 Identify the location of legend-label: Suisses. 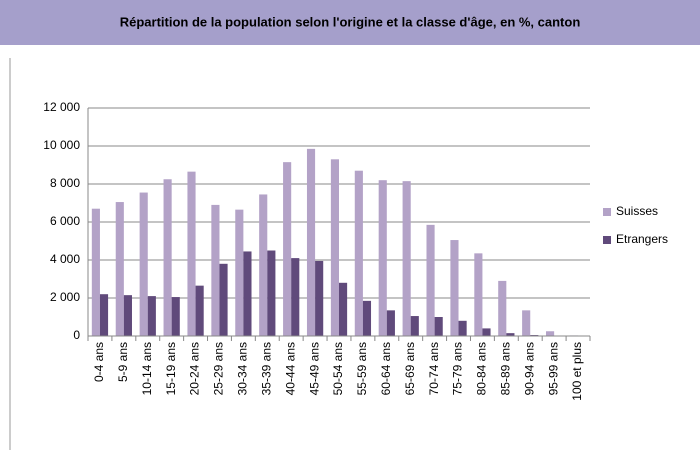
(637, 211).